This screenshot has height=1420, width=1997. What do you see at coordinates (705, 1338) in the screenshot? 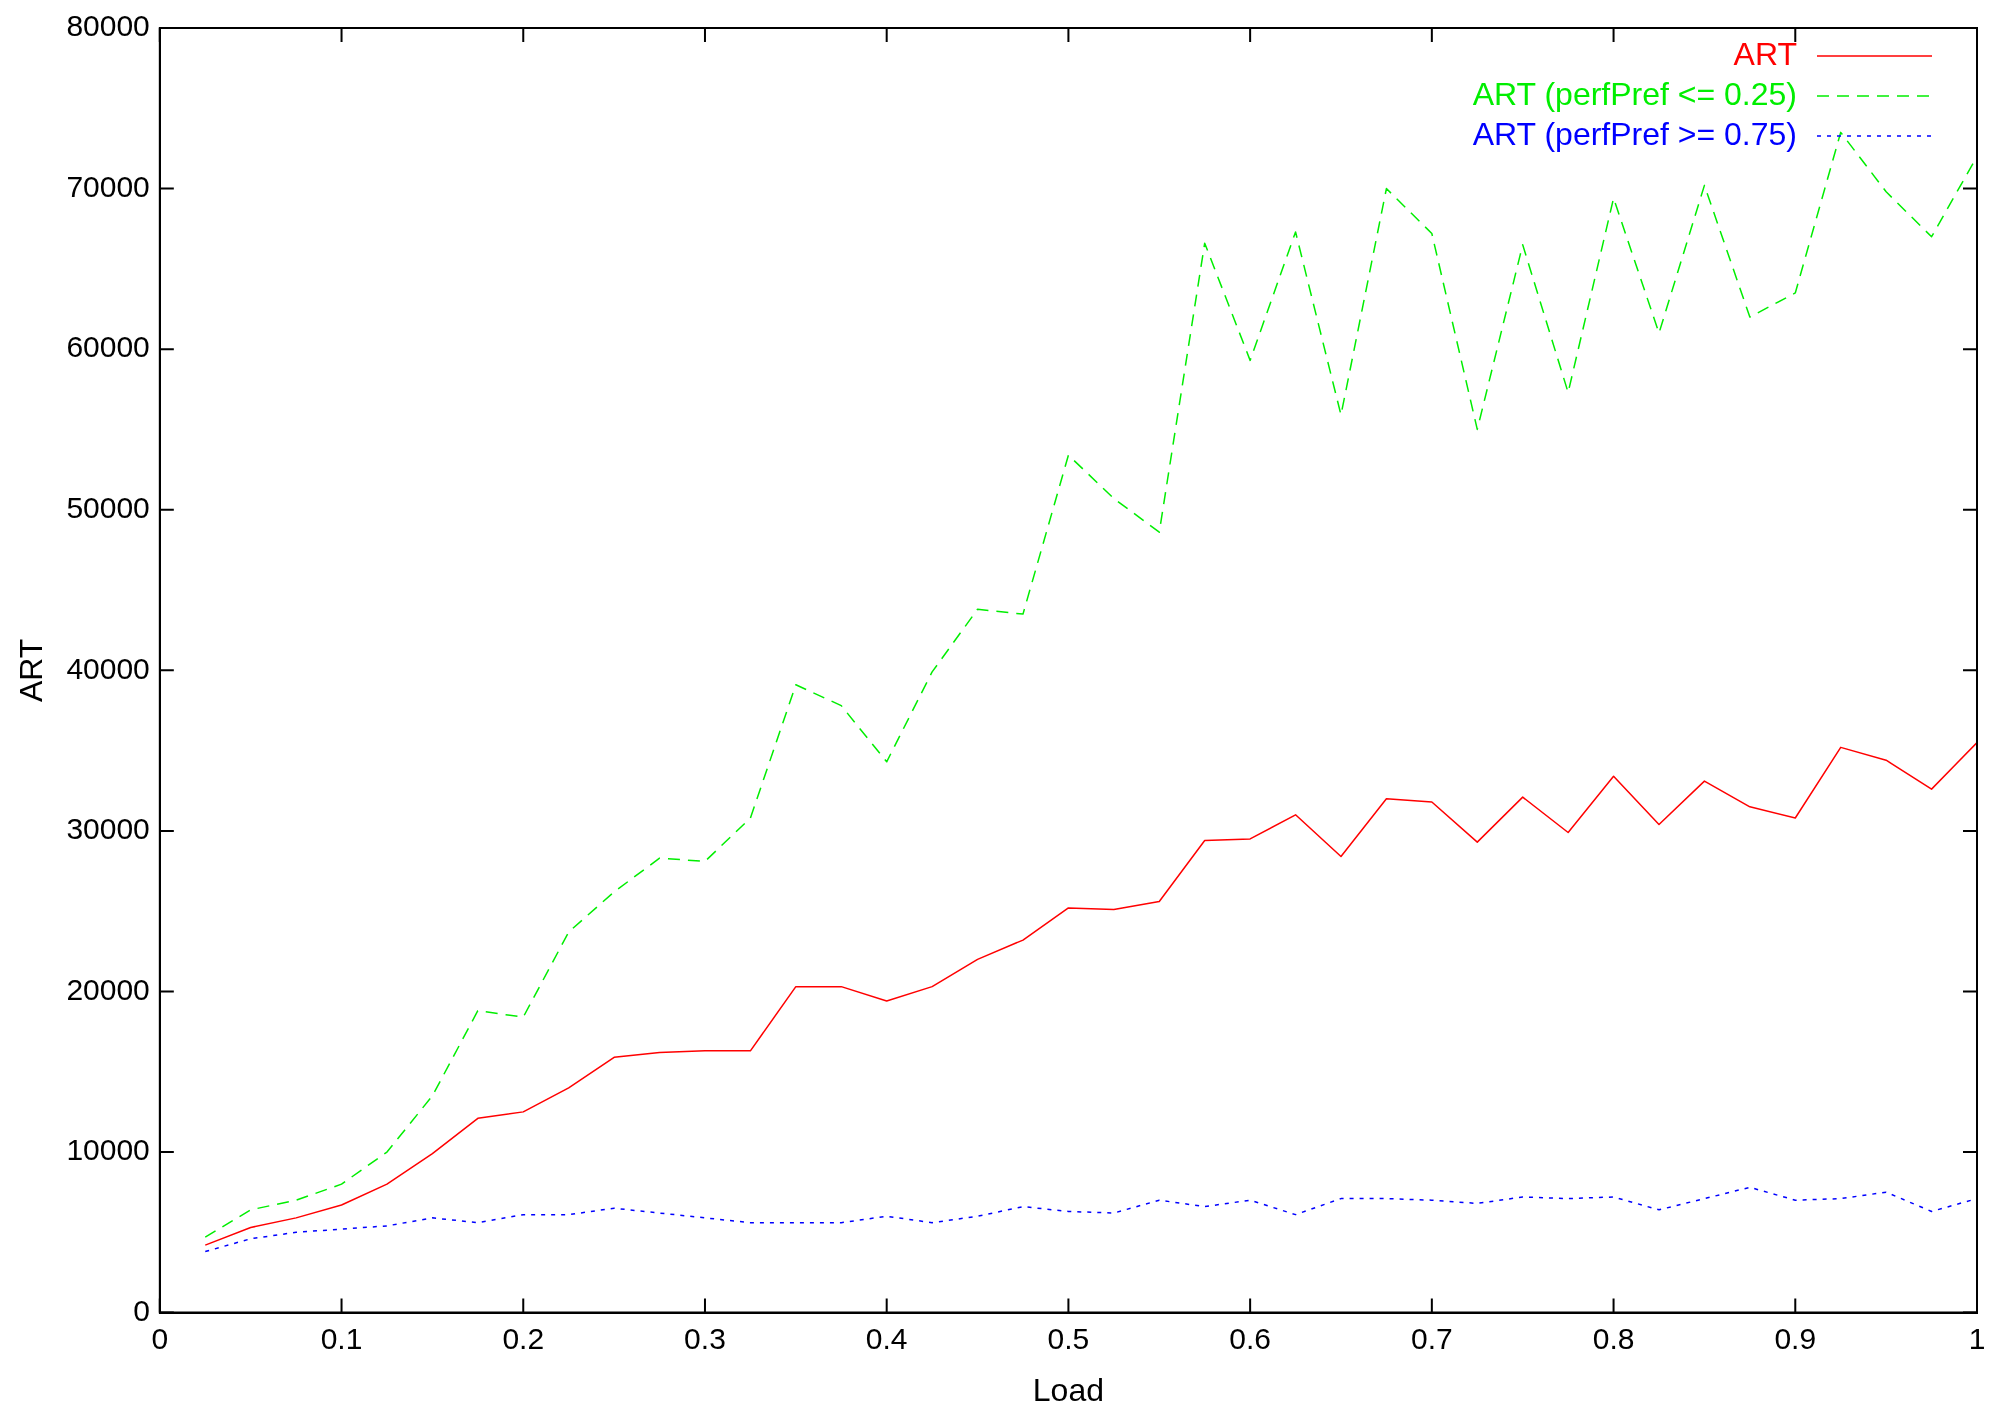
I see `x-tick-label: 0.3` at bounding box center [705, 1338].